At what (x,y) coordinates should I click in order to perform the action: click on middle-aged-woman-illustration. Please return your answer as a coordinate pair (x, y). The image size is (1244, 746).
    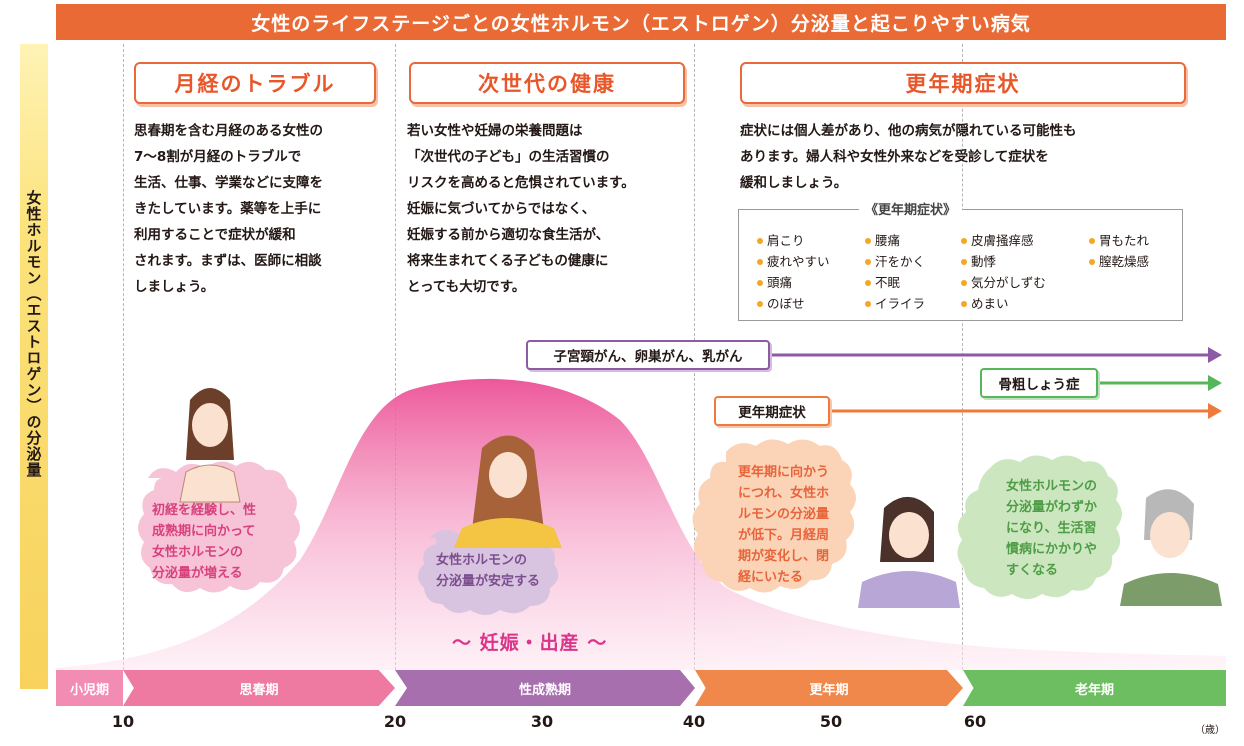
    Looking at the image, I should click on (909, 552).